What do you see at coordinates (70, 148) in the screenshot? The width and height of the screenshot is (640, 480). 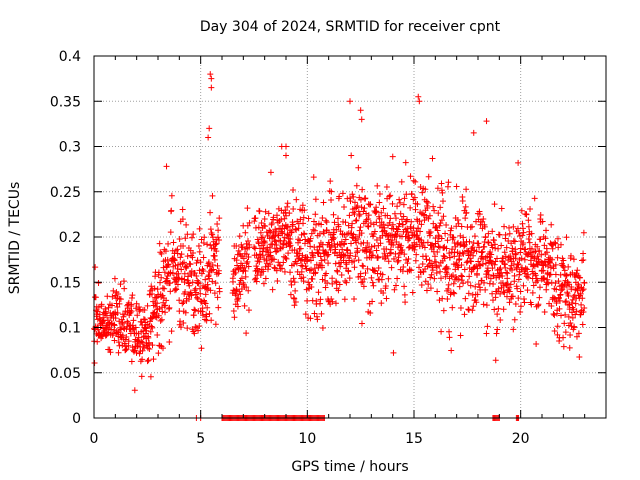 I see `y-tick-label: 0.3` at bounding box center [70, 148].